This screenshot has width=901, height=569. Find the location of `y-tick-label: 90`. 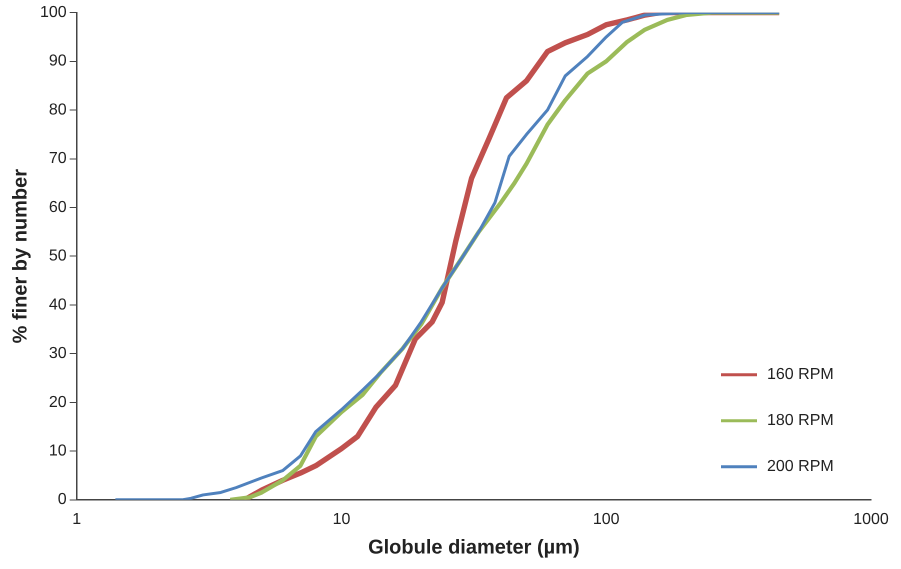

y-tick-label: 90 is located at coordinates (57, 61).